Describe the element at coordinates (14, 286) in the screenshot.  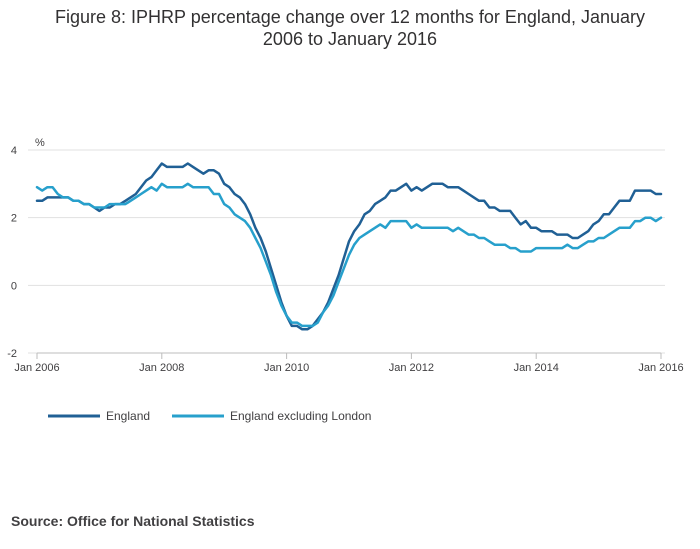
I see `y-tick-label: 0` at that location.